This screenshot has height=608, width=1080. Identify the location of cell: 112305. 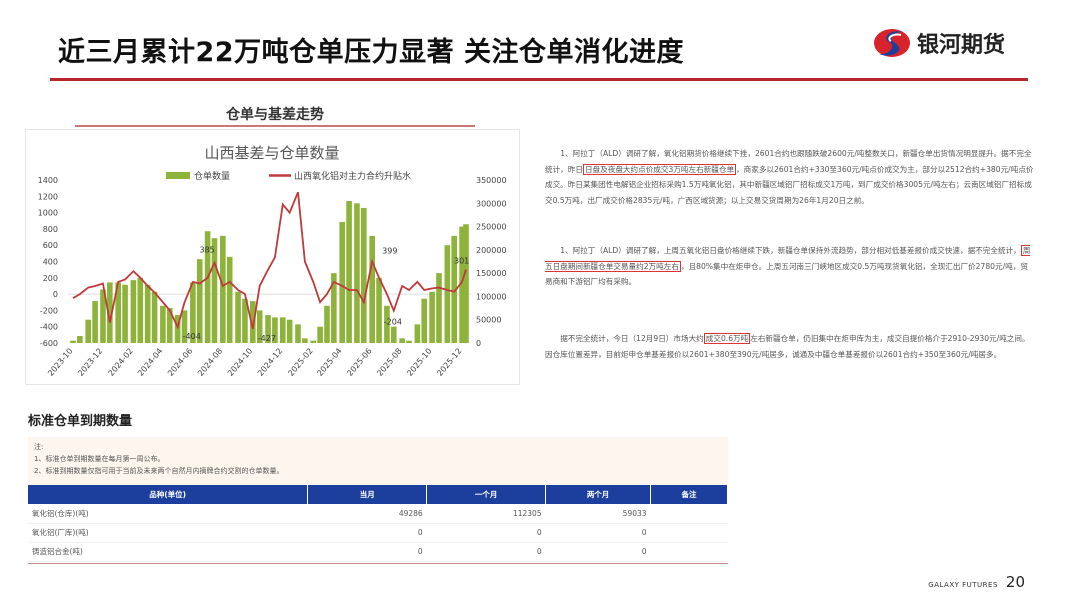
(486, 514).